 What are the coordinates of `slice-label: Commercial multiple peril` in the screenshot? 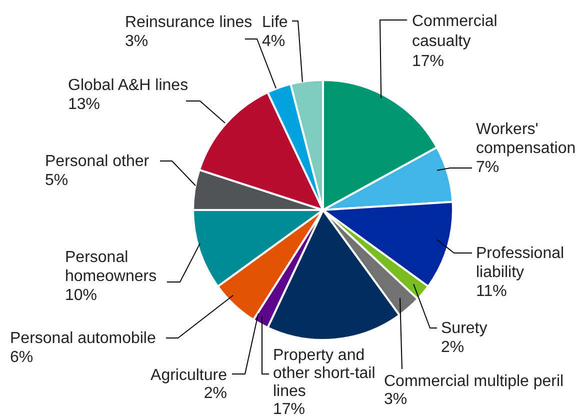 It's located at (474, 381).